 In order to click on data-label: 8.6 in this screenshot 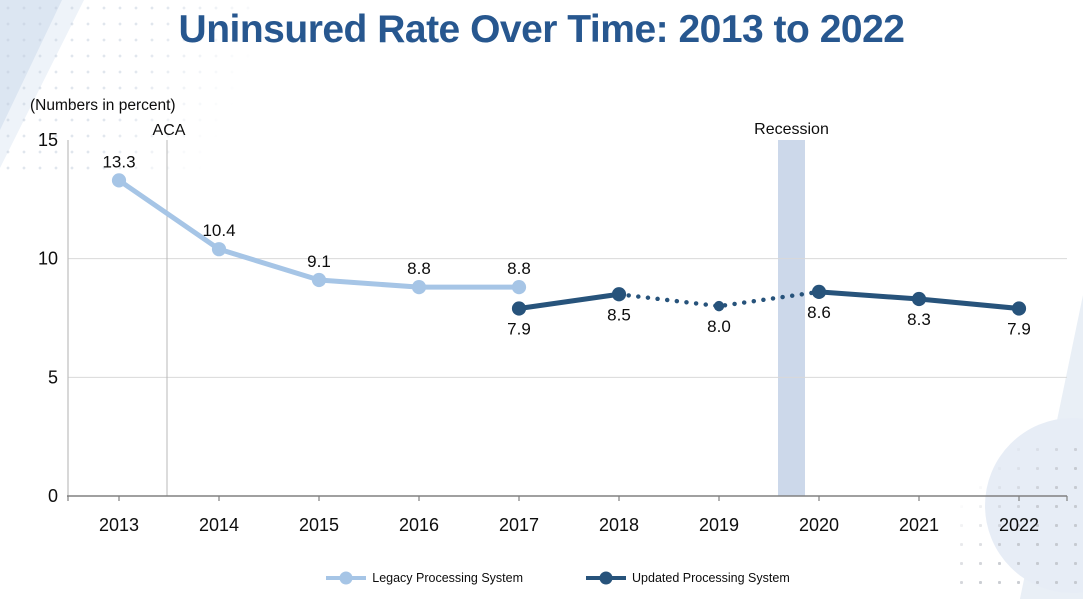, I will do `click(819, 312)`.